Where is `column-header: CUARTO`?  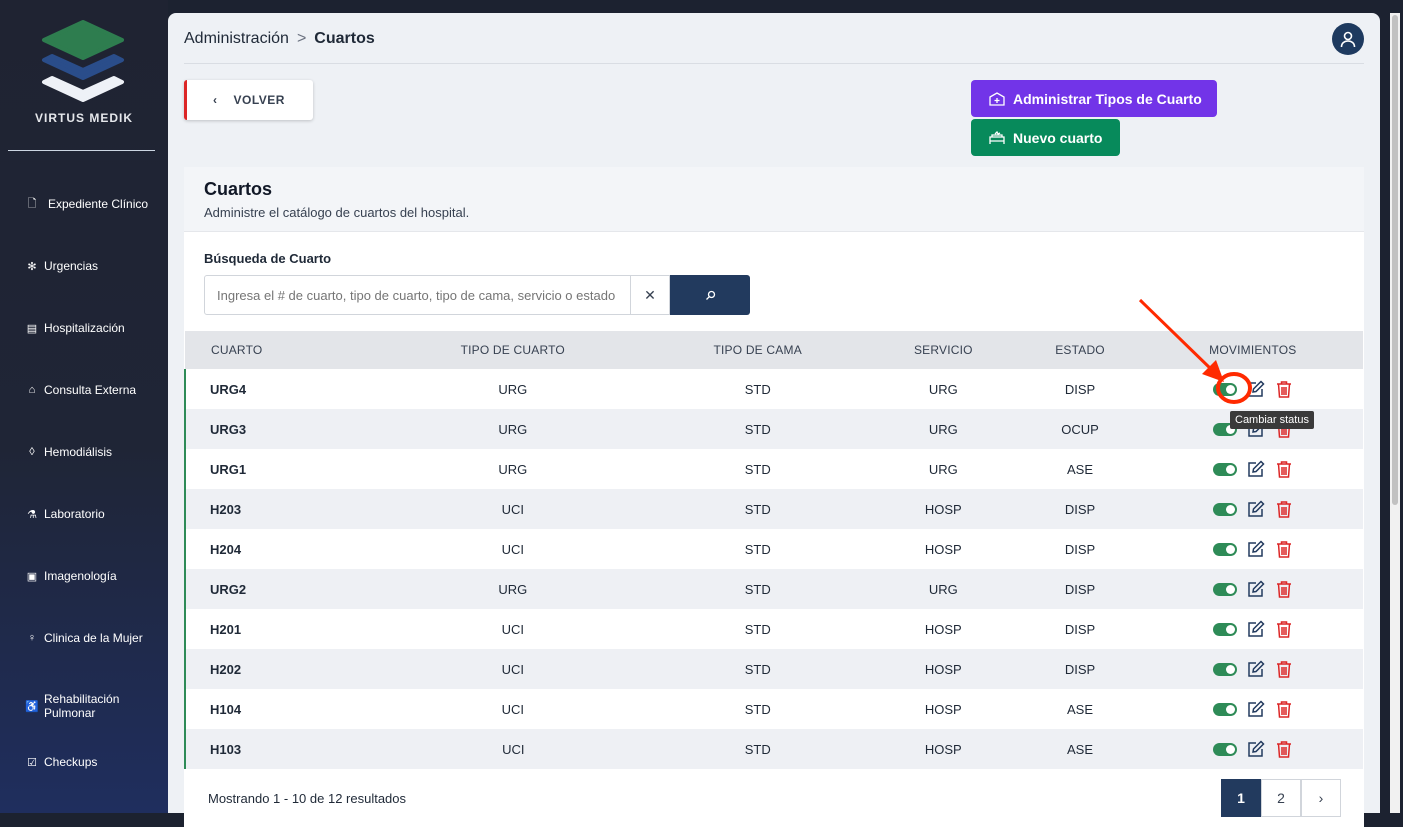
column-header: CUARTO is located at coordinates (283, 350).